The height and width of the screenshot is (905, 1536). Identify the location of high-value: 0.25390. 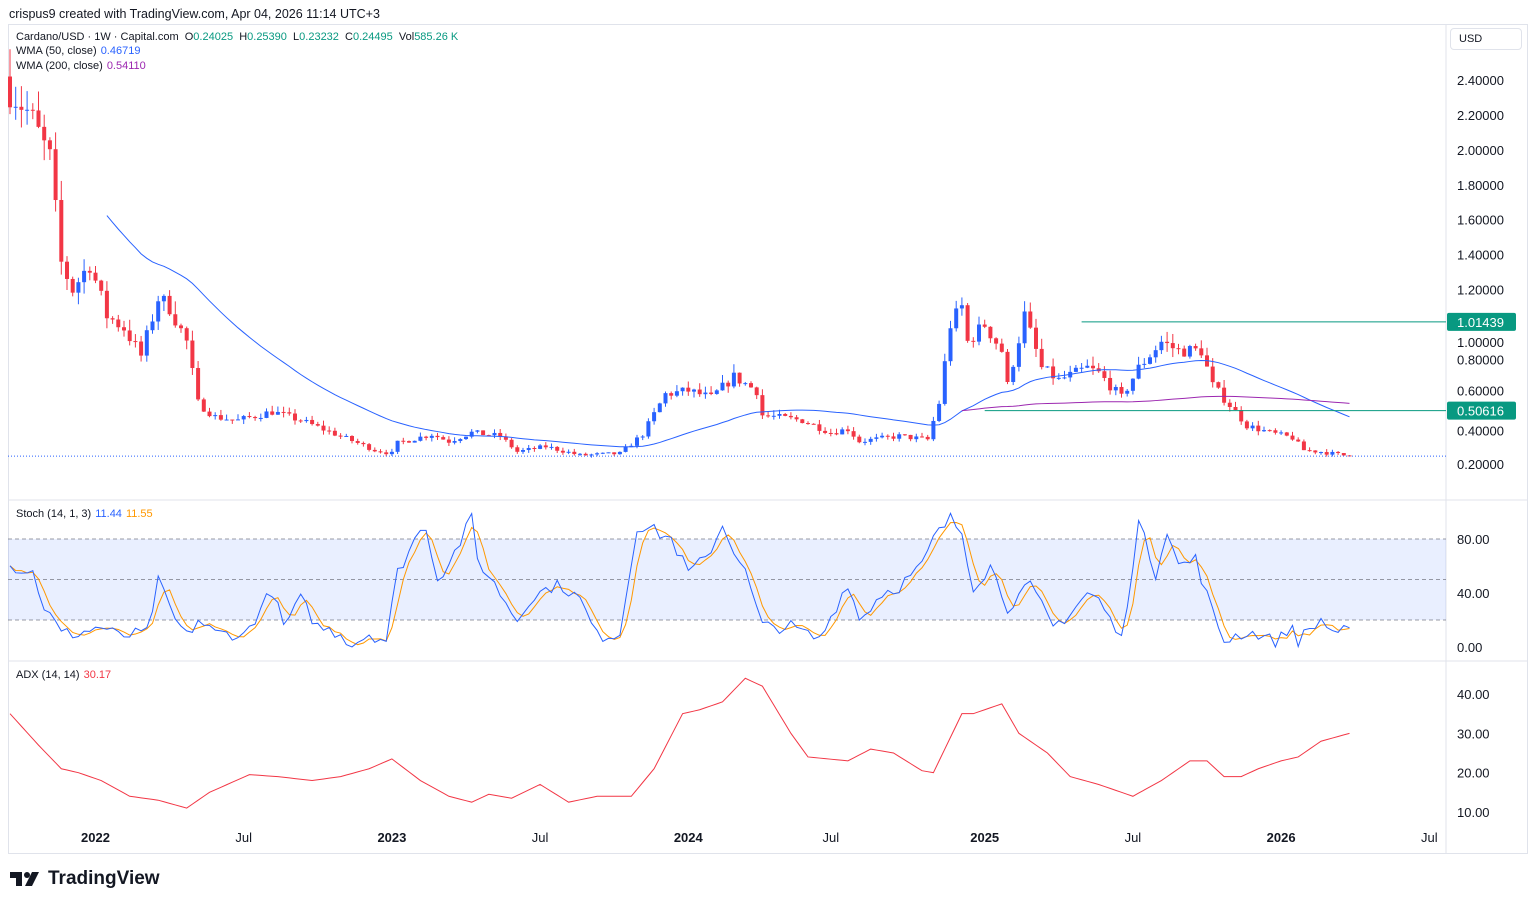
(267, 37).